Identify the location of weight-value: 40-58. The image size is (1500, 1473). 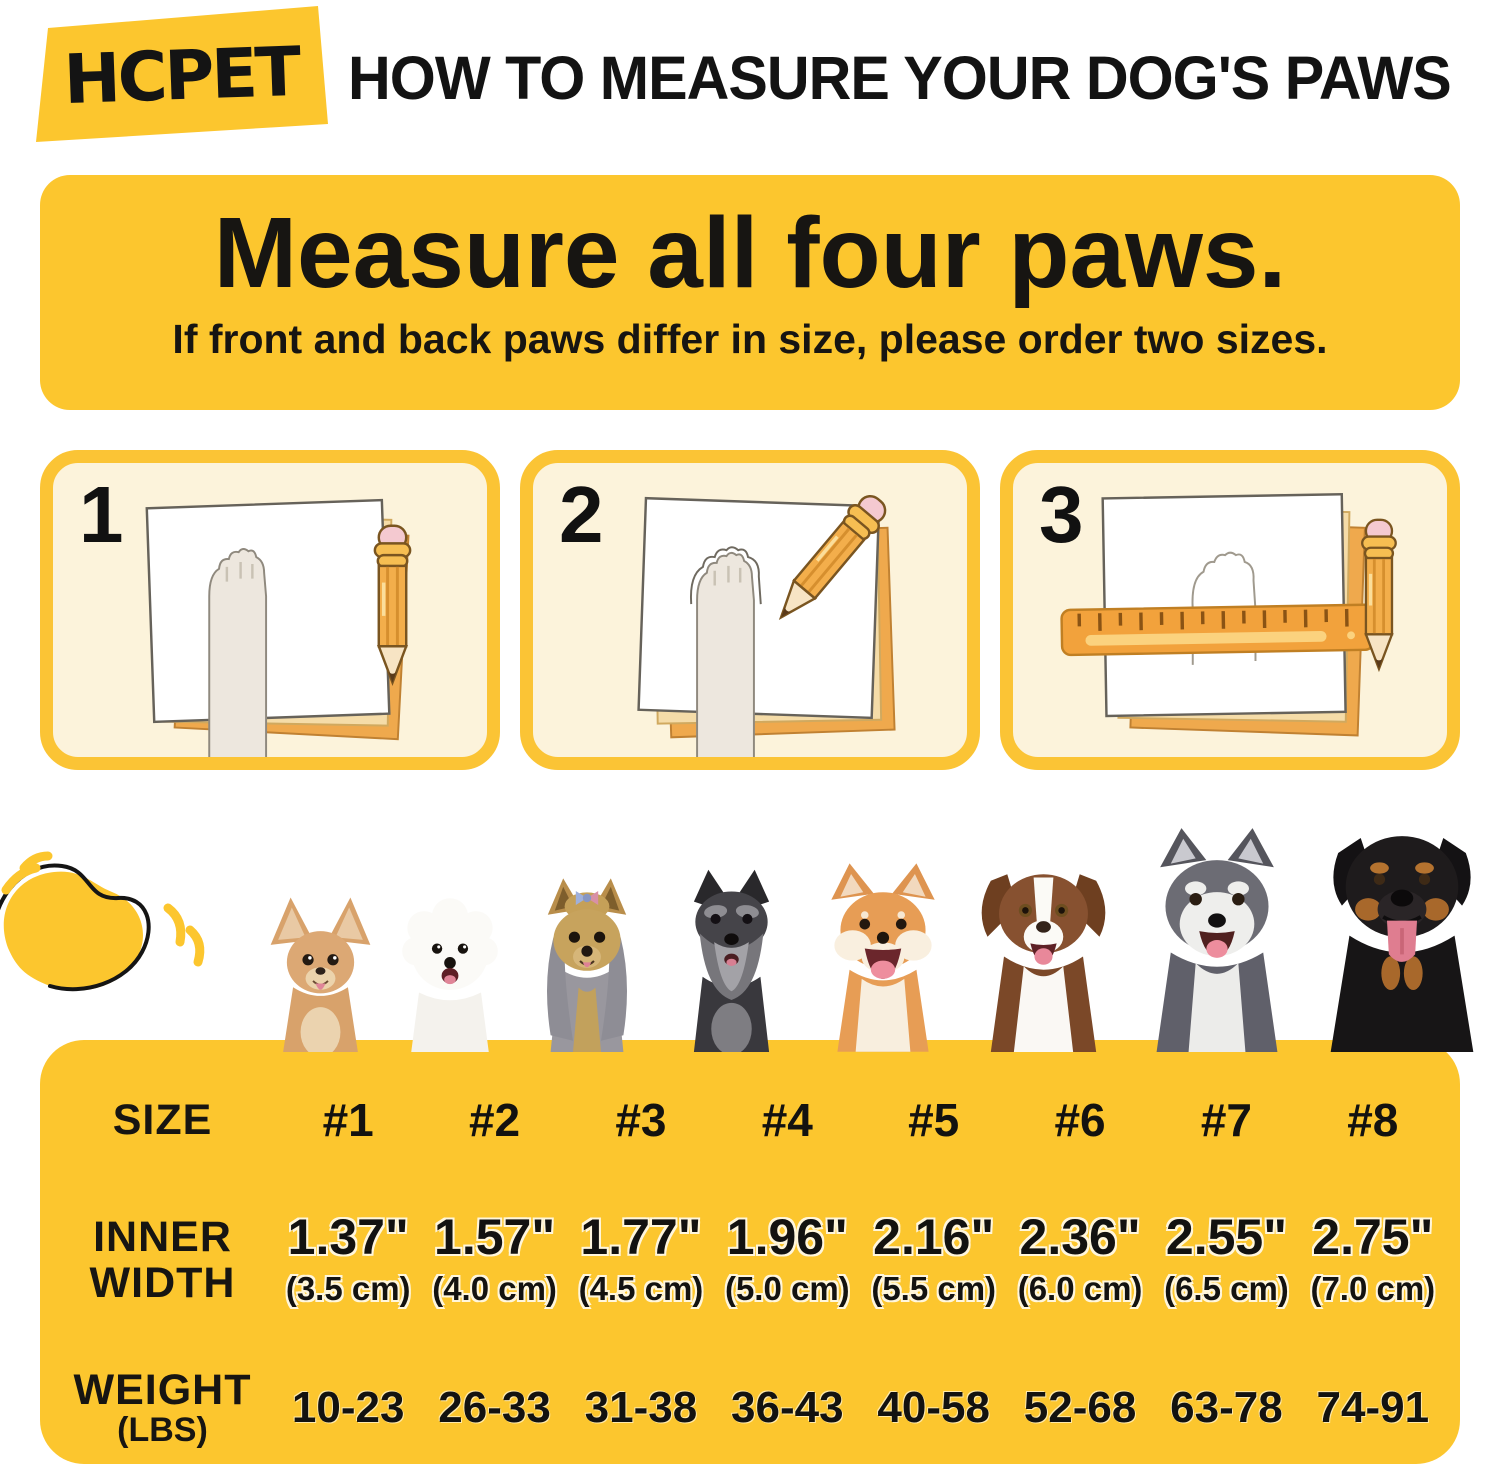
(933, 1407).